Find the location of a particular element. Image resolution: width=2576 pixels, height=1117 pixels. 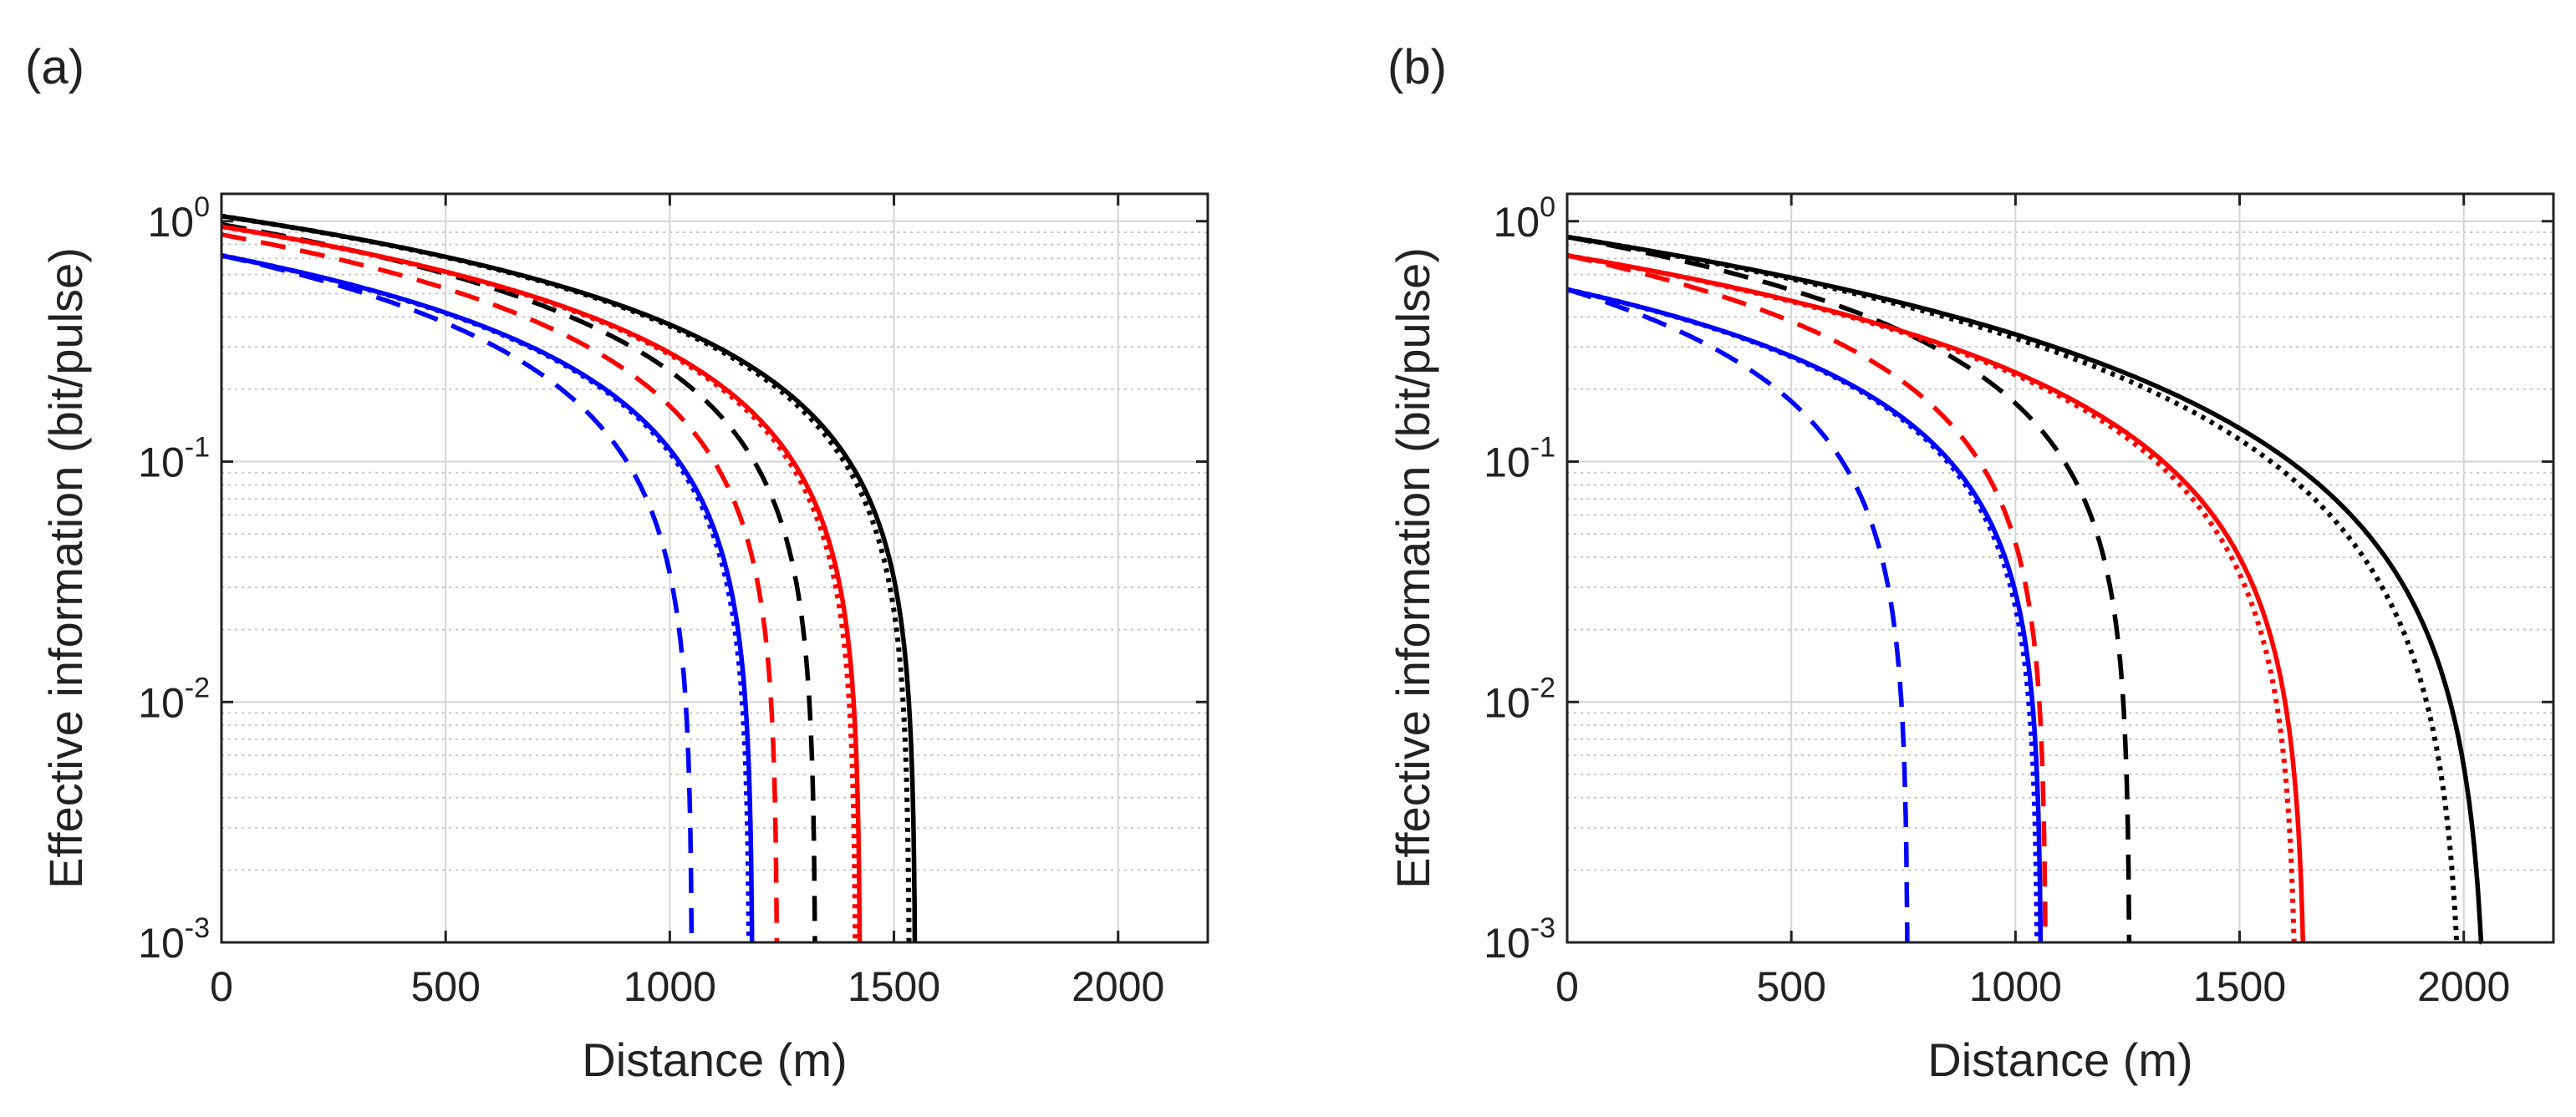

panel-label: (a) is located at coordinates (54, 67).